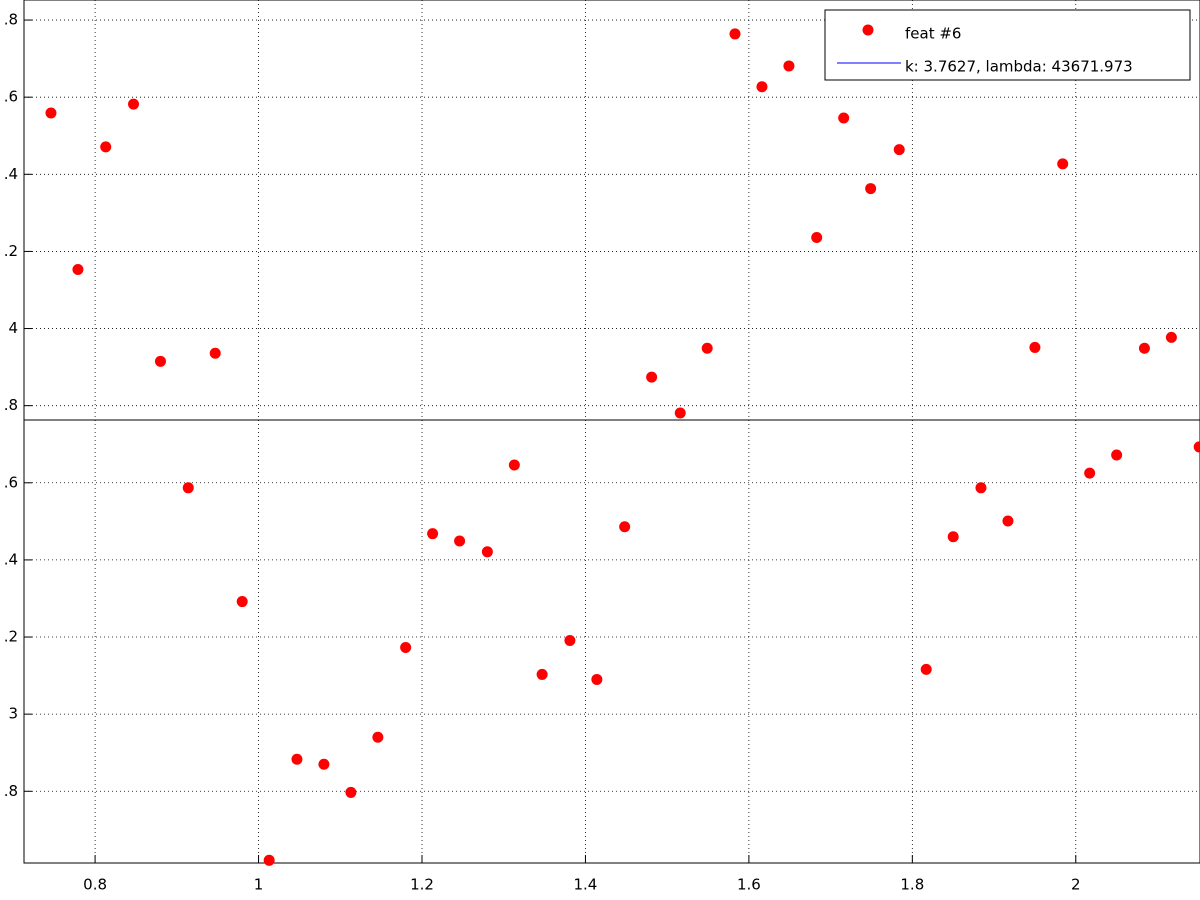 This screenshot has height=900, width=1200. What do you see at coordinates (13, 328) in the screenshot?
I see `y-tick-label: 4` at bounding box center [13, 328].